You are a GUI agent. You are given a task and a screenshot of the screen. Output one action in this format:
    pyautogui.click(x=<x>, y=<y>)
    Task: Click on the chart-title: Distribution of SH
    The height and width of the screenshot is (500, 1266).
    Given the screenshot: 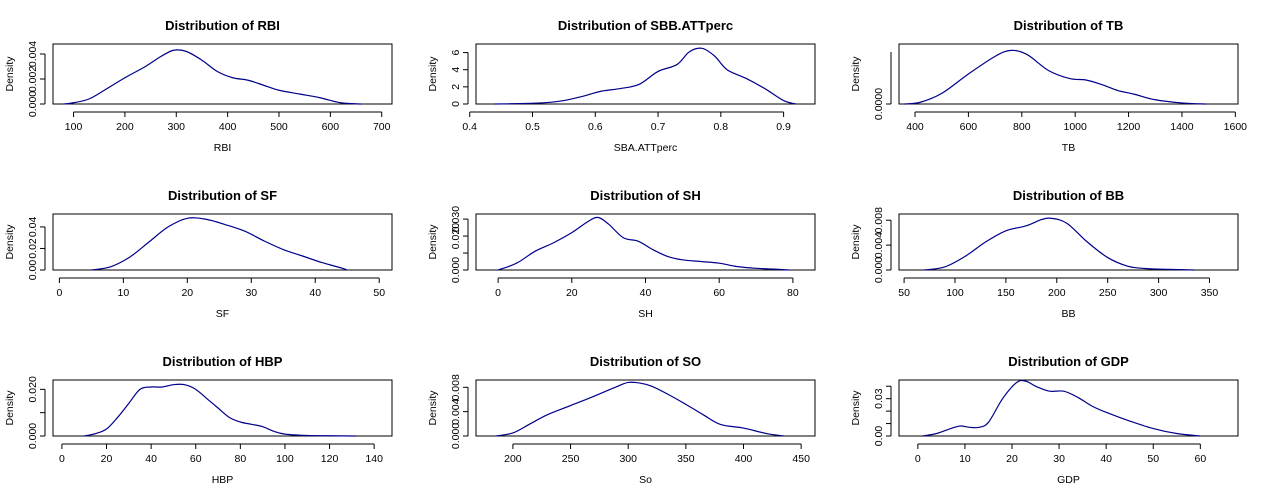 What is the action you would take?
    pyautogui.click(x=645, y=195)
    